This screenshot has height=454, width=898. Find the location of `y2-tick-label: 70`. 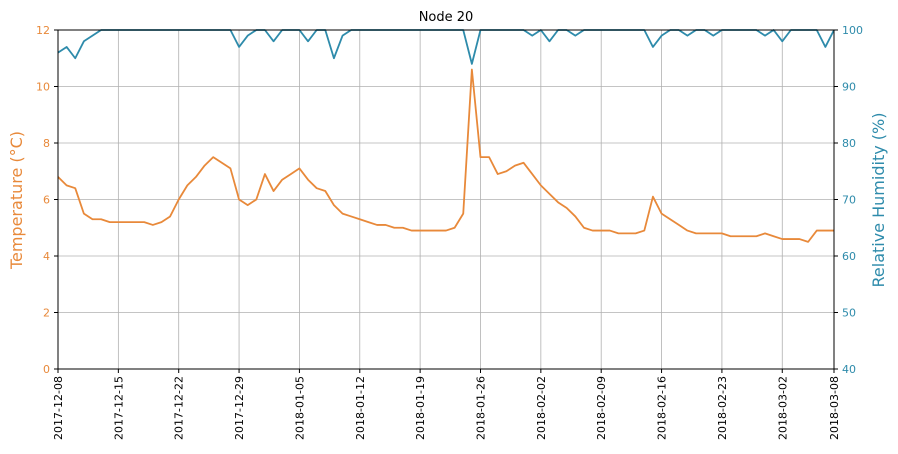

y2-tick-label: 70 is located at coordinates (849, 200).